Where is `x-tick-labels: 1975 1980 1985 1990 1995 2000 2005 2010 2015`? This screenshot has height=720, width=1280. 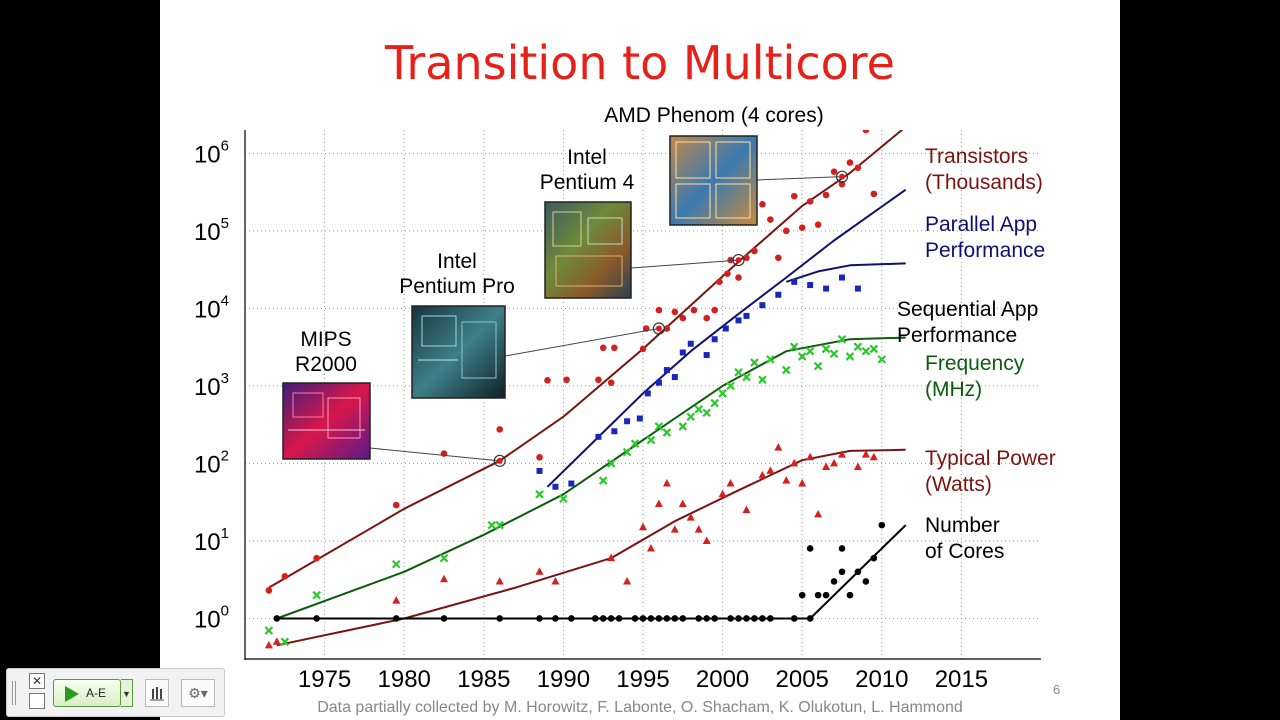
x-tick-labels: 1975 1980 1985 1990 1995 2000 2005 2010 2015 is located at coordinates (643, 679).